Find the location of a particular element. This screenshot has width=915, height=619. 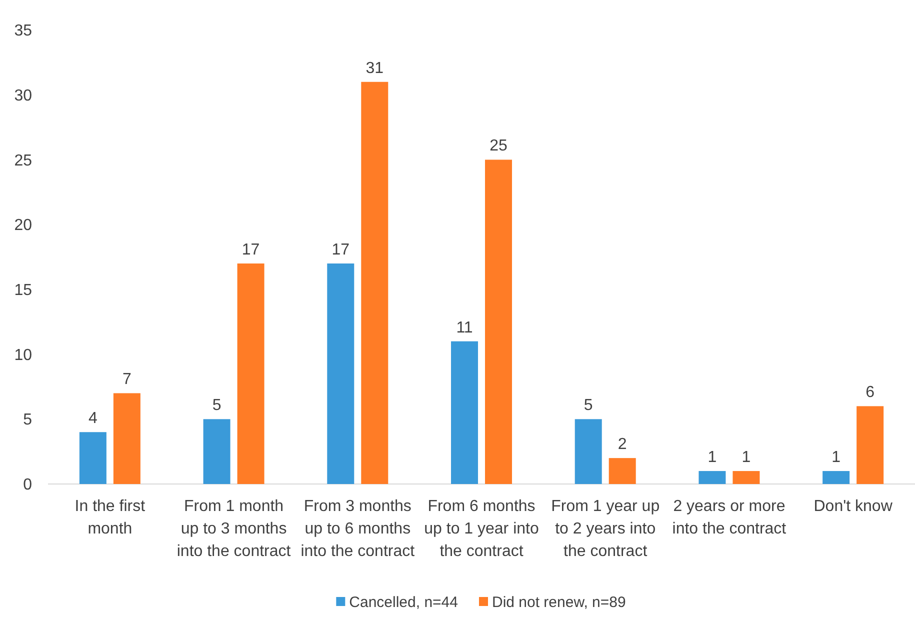

x-tick-label: From 6 months up to 1 year into the contract is located at coordinates (481, 529).